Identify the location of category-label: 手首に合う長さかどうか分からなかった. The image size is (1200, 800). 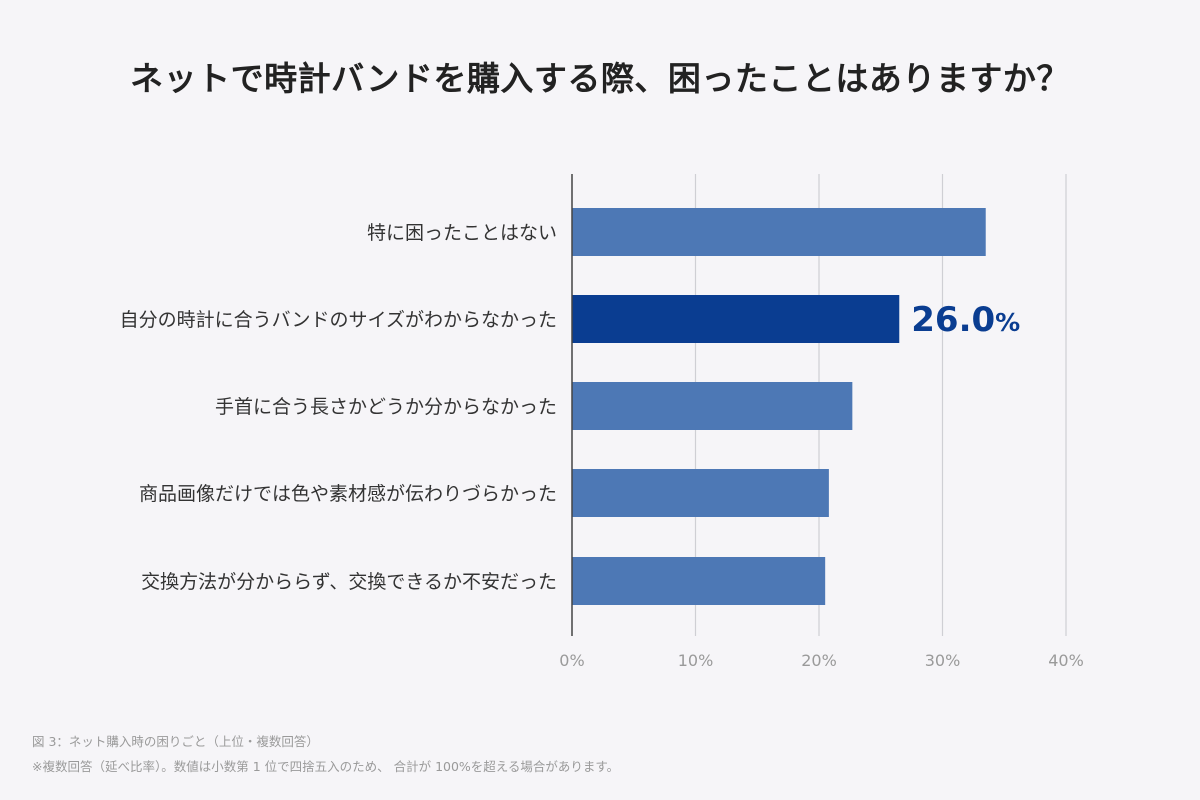
(386, 407).